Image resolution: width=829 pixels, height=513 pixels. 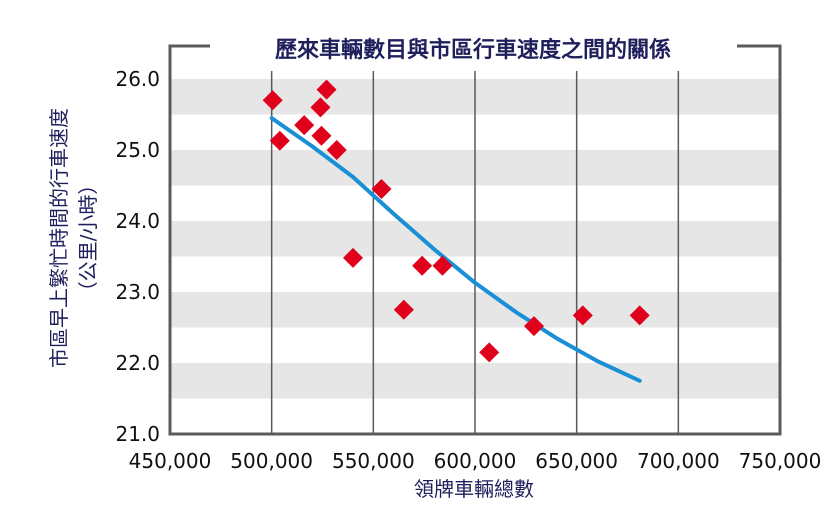 I want to click on x-tick-label: 550,000, so click(x=373, y=461).